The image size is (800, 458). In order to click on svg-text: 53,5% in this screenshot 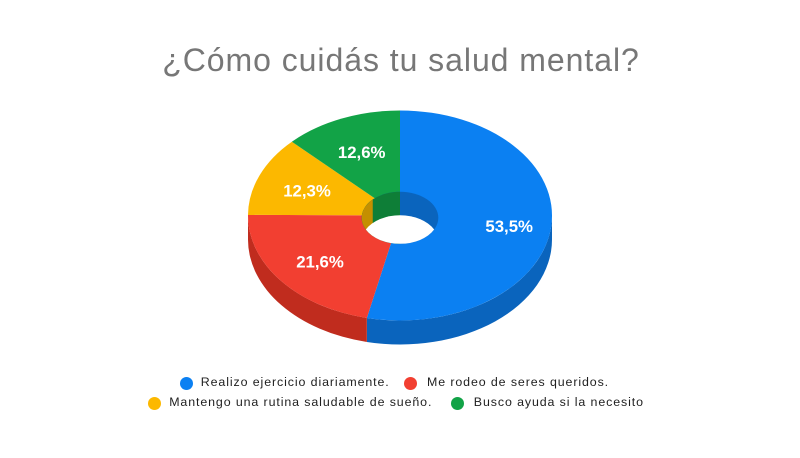, I will do `click(509, 226)`.